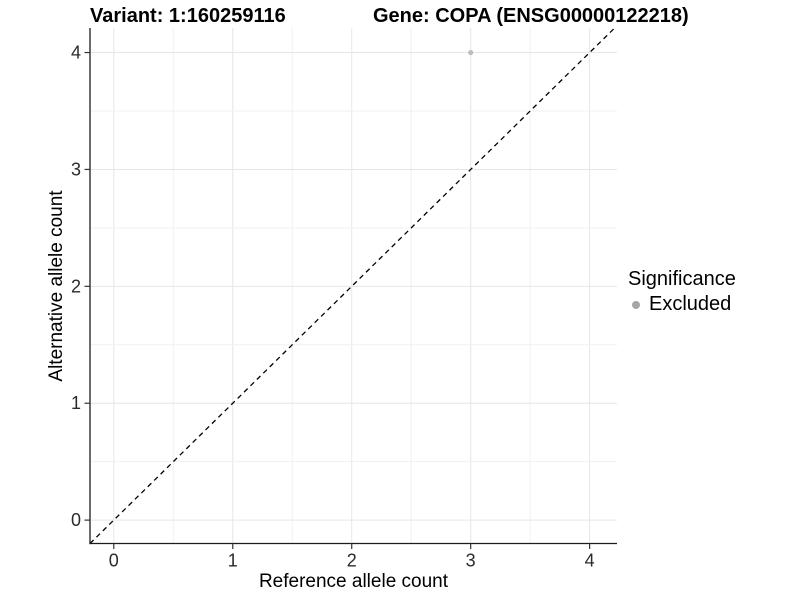 This screenshot has height=600, width=800. I want to click on legend-item-excluded: Excluded, so click(682, 304).